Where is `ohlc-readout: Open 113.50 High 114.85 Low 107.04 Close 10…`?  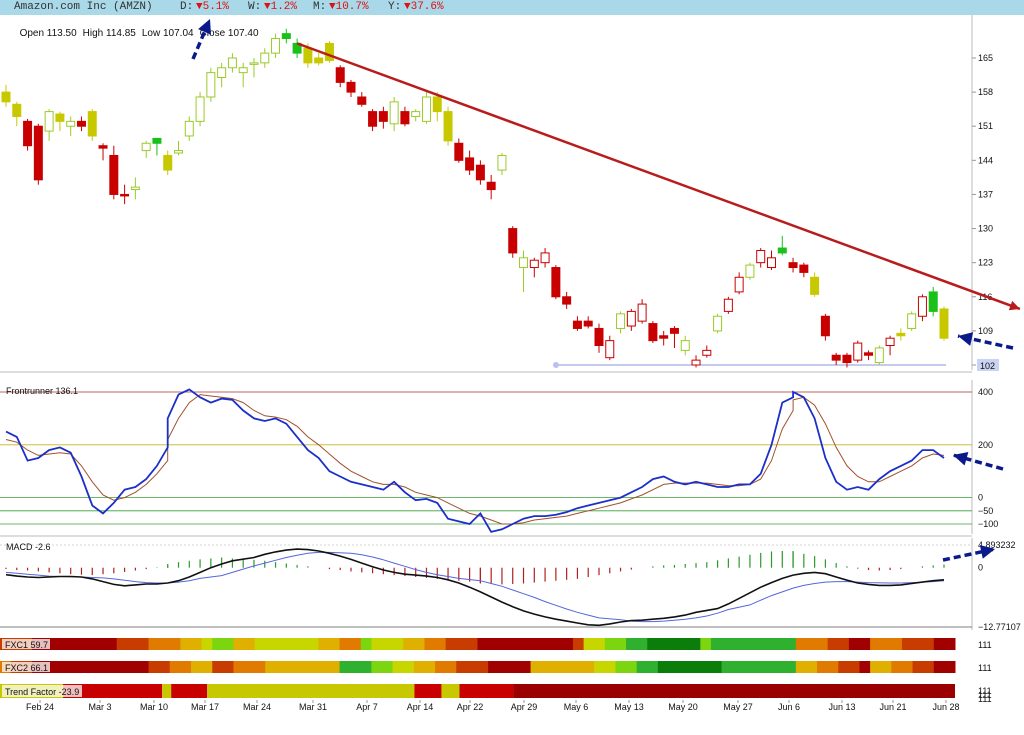
ohlc-readout: Open 113.50 High 114.85 Low 107.04 Close 10… is located at coordinates (139, 28).